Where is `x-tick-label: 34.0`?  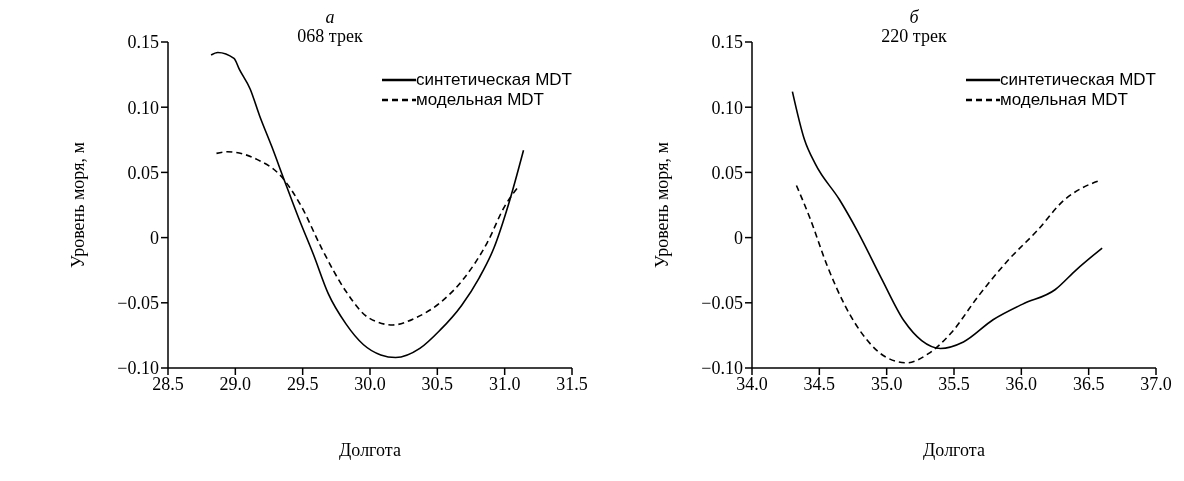 x-tick-label: 34.0 is located at coordinates (752, 383).